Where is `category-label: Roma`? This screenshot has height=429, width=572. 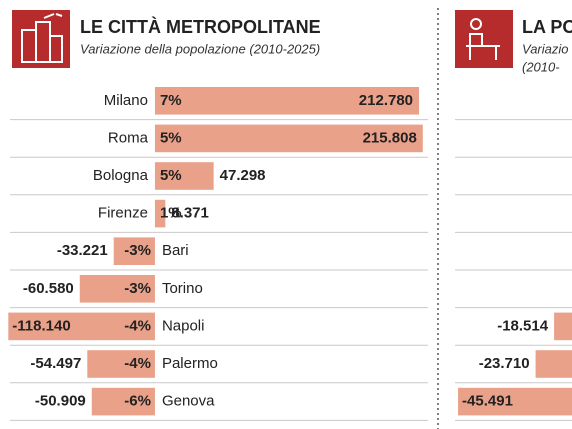 category-label: Roma is located at coordinates (128, 137).